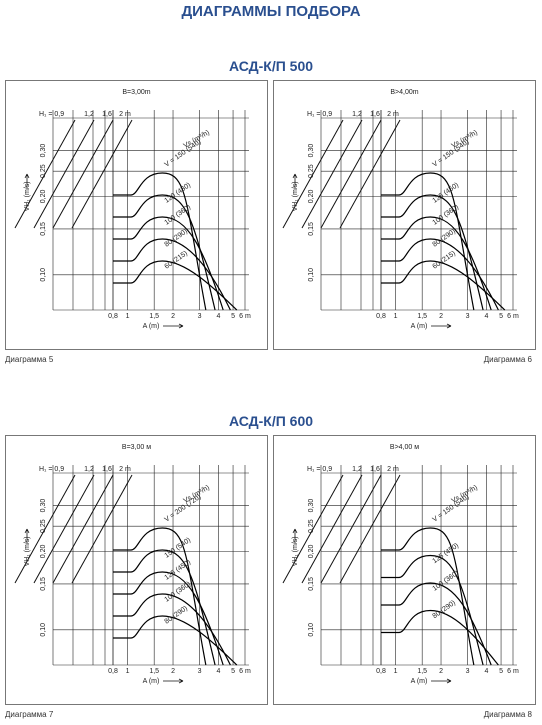  Describe the element at coordinates (29, 359) in the screenshot. I see `diagram-label: Диаграмма 5` at that location.